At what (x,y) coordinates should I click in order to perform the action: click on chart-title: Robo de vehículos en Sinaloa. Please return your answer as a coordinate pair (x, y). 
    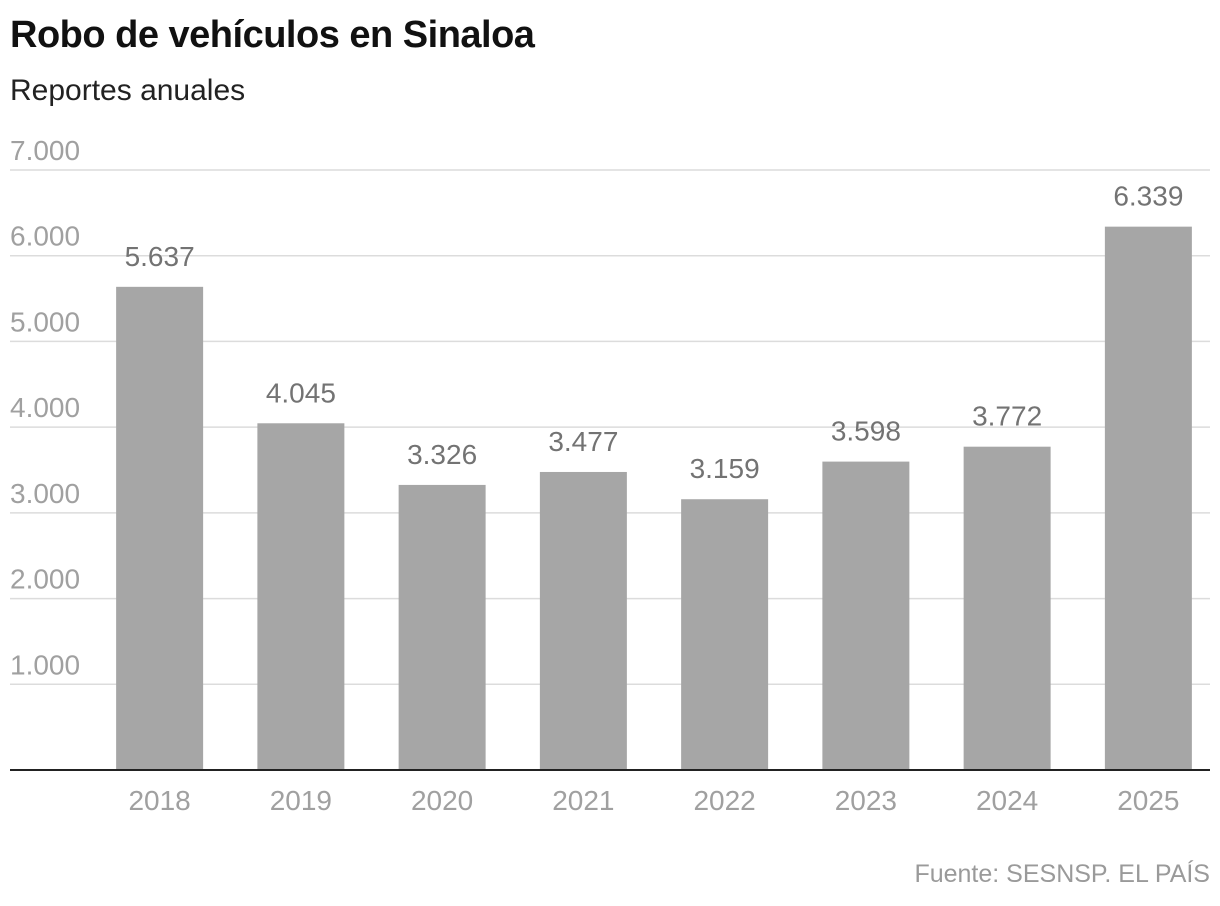
    Looking at the image, I should click on (272, 35).